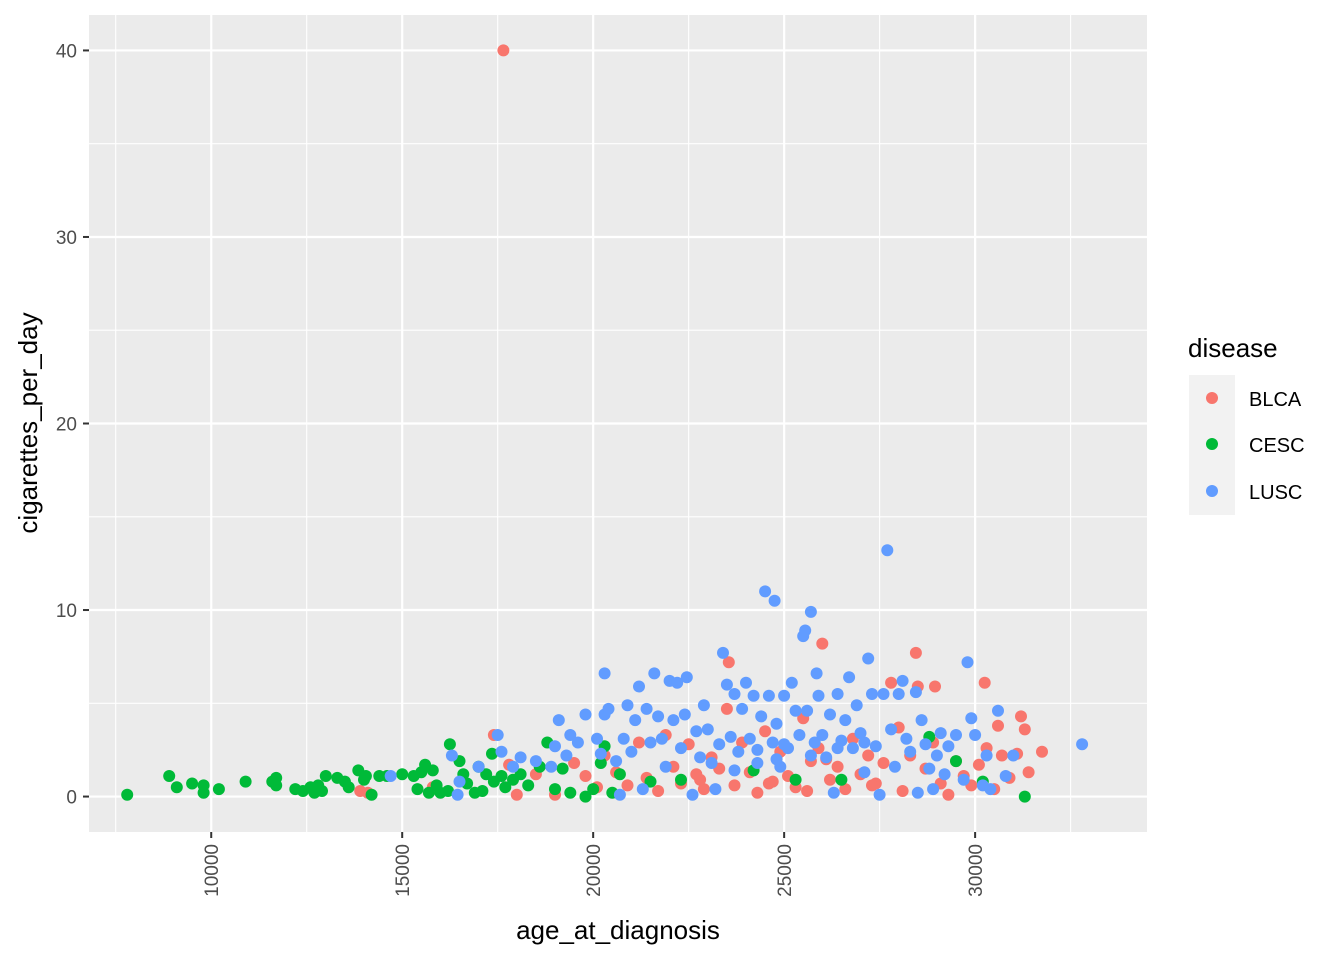  What do you see at coordinates (1212, 491) in the screenshot?
I see `legend-key-lusc` at bounding box center [1212, 491].